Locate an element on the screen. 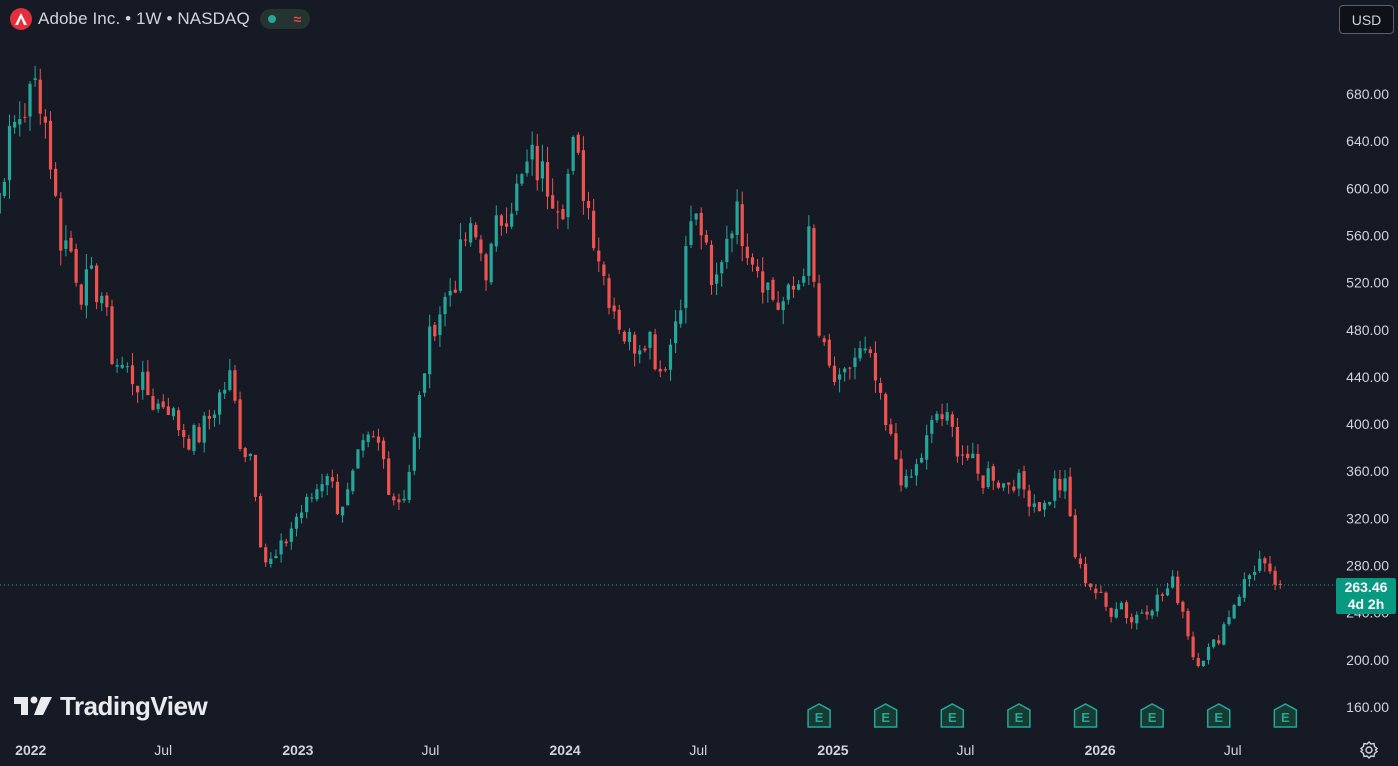 This screenshot has width=1398, height=766. y-tick-label: 520.00 is located at coordinates (1367, 283).